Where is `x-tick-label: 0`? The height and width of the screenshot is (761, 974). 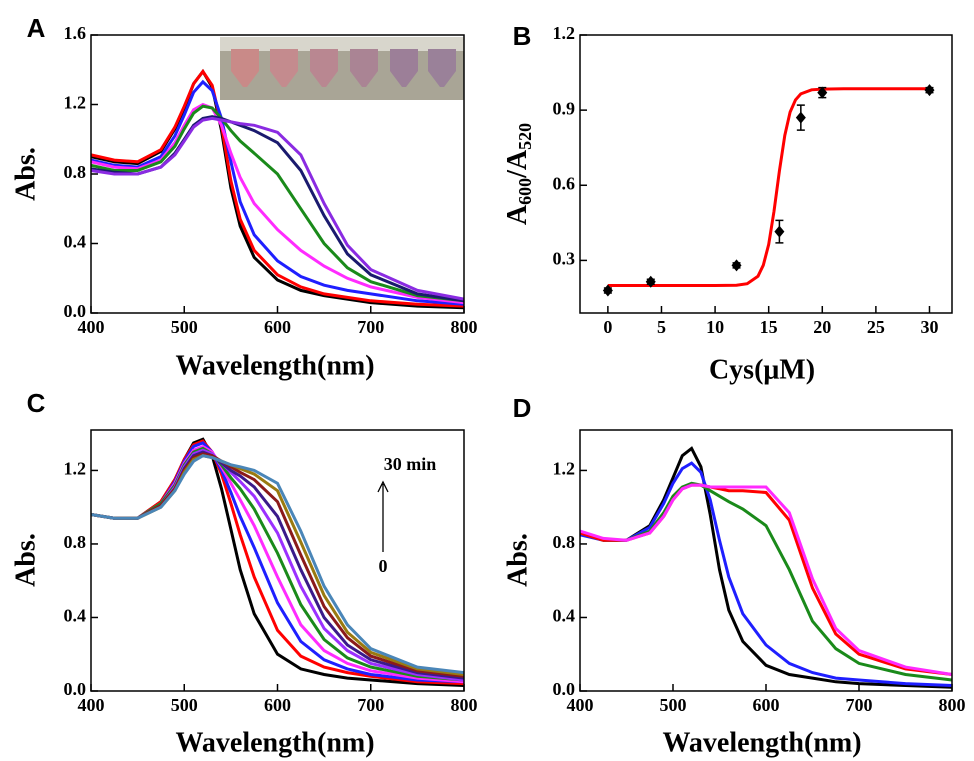 x-tick-label: 0 is located at coordinates (607, 327).